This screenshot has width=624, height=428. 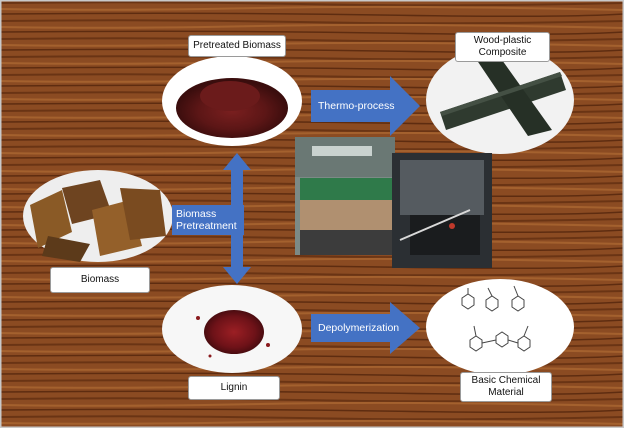 I want to click on chemical-structures, so click(x=500, y=327).